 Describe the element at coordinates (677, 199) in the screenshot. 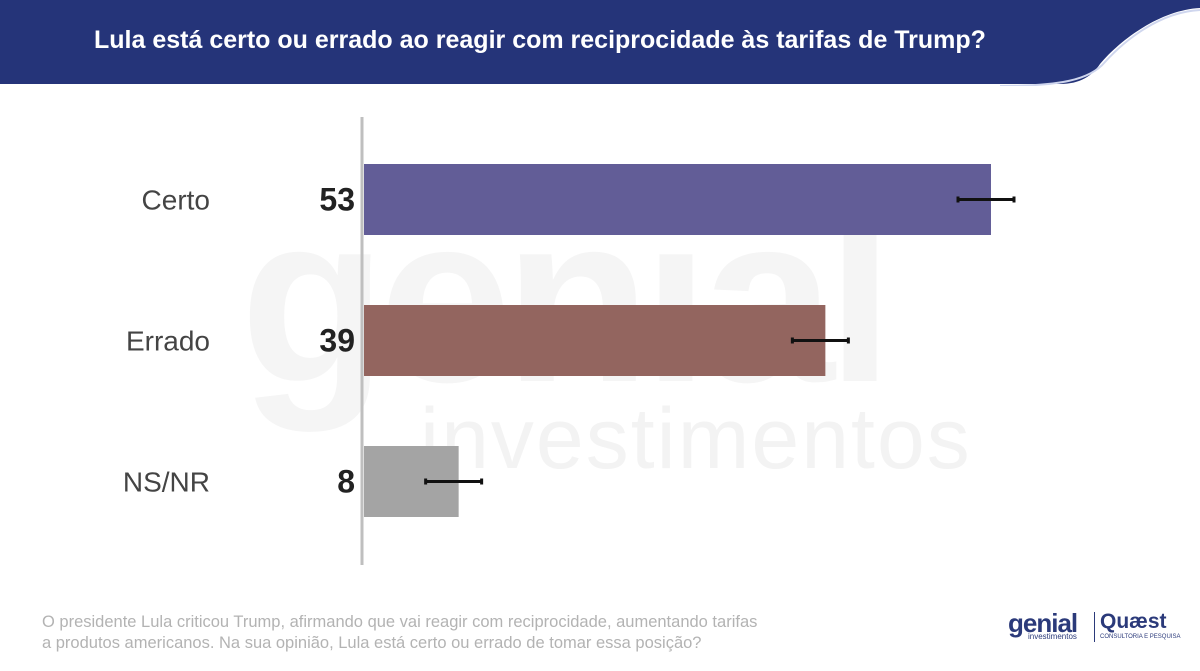

I see `bar-certo` at that location.